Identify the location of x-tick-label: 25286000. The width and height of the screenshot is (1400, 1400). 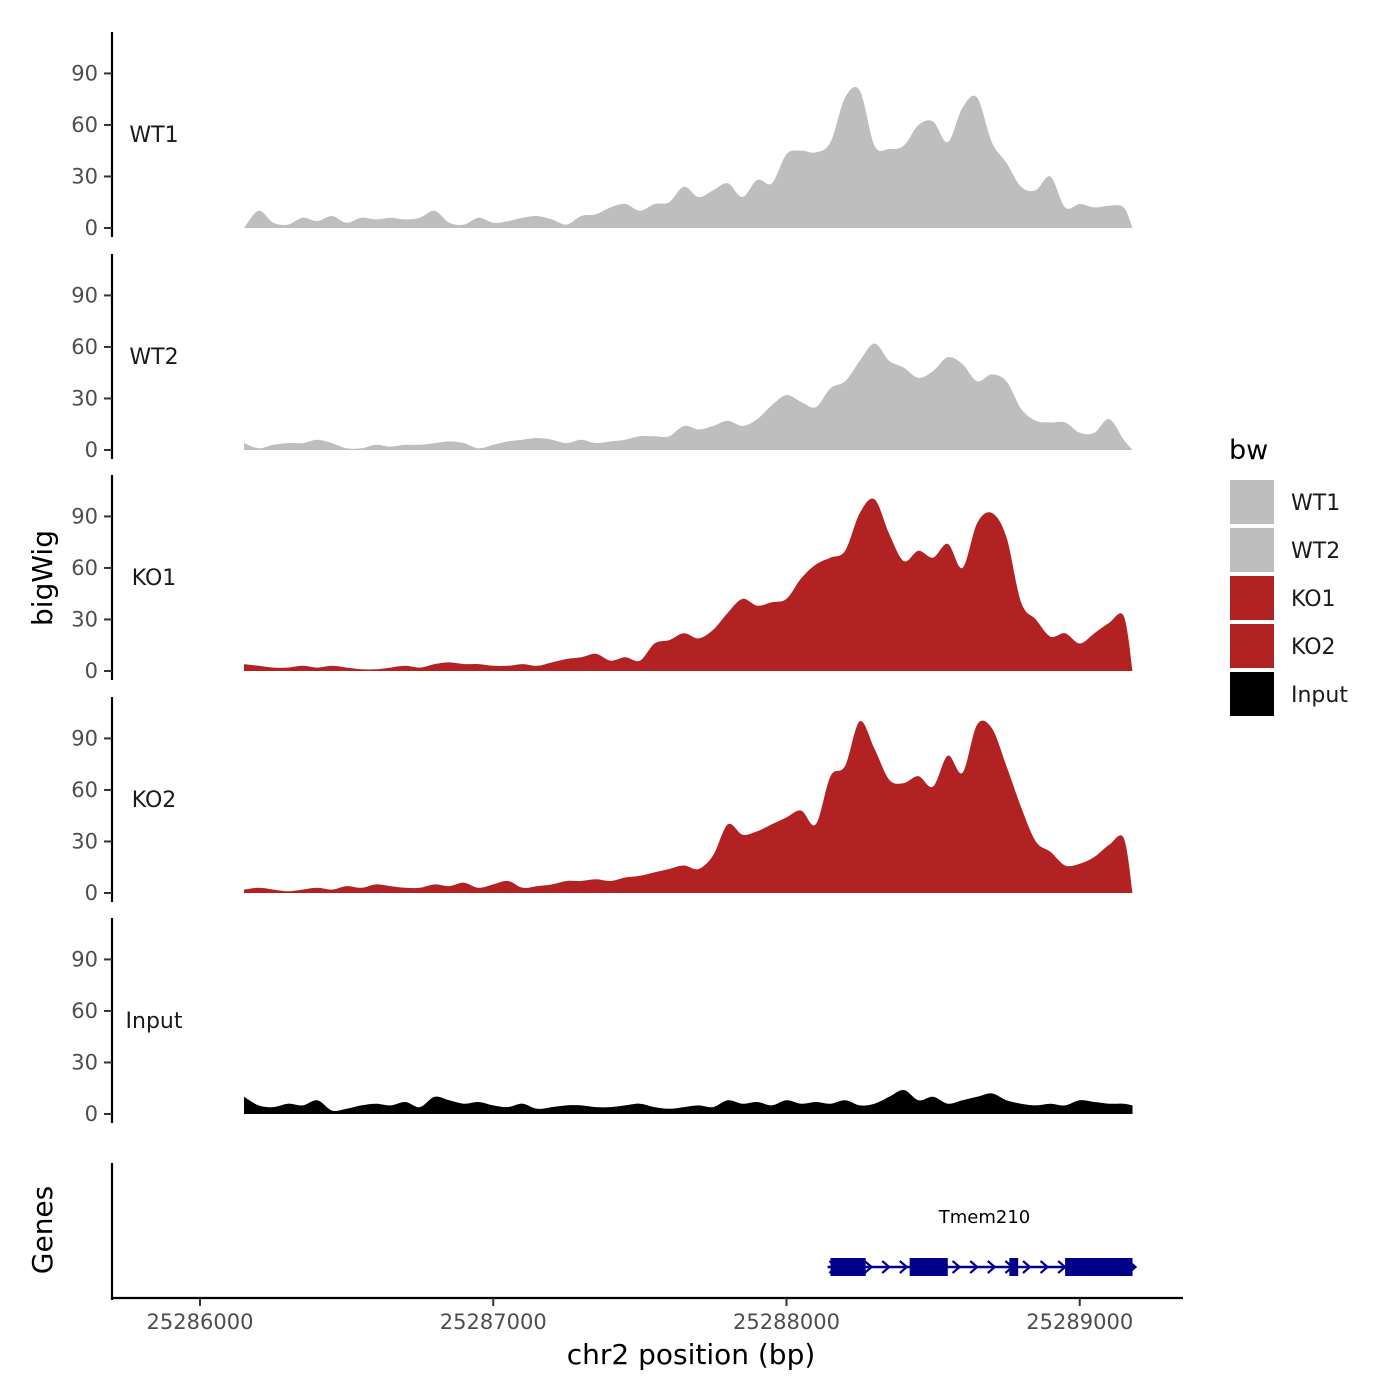
(200, 1322).